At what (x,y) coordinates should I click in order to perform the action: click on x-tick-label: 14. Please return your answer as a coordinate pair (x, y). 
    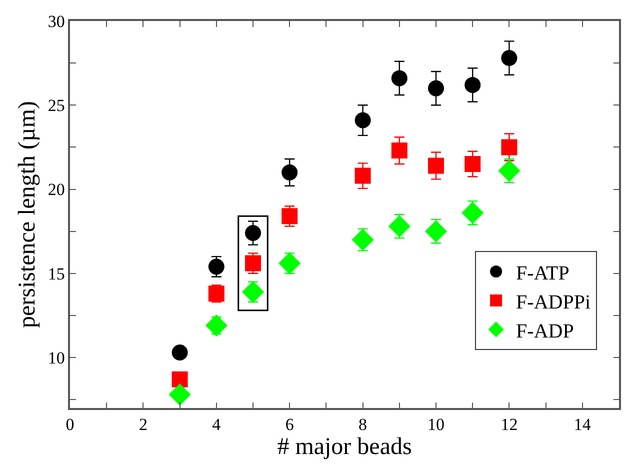
    Looking at the image, I should click on (583, 424).